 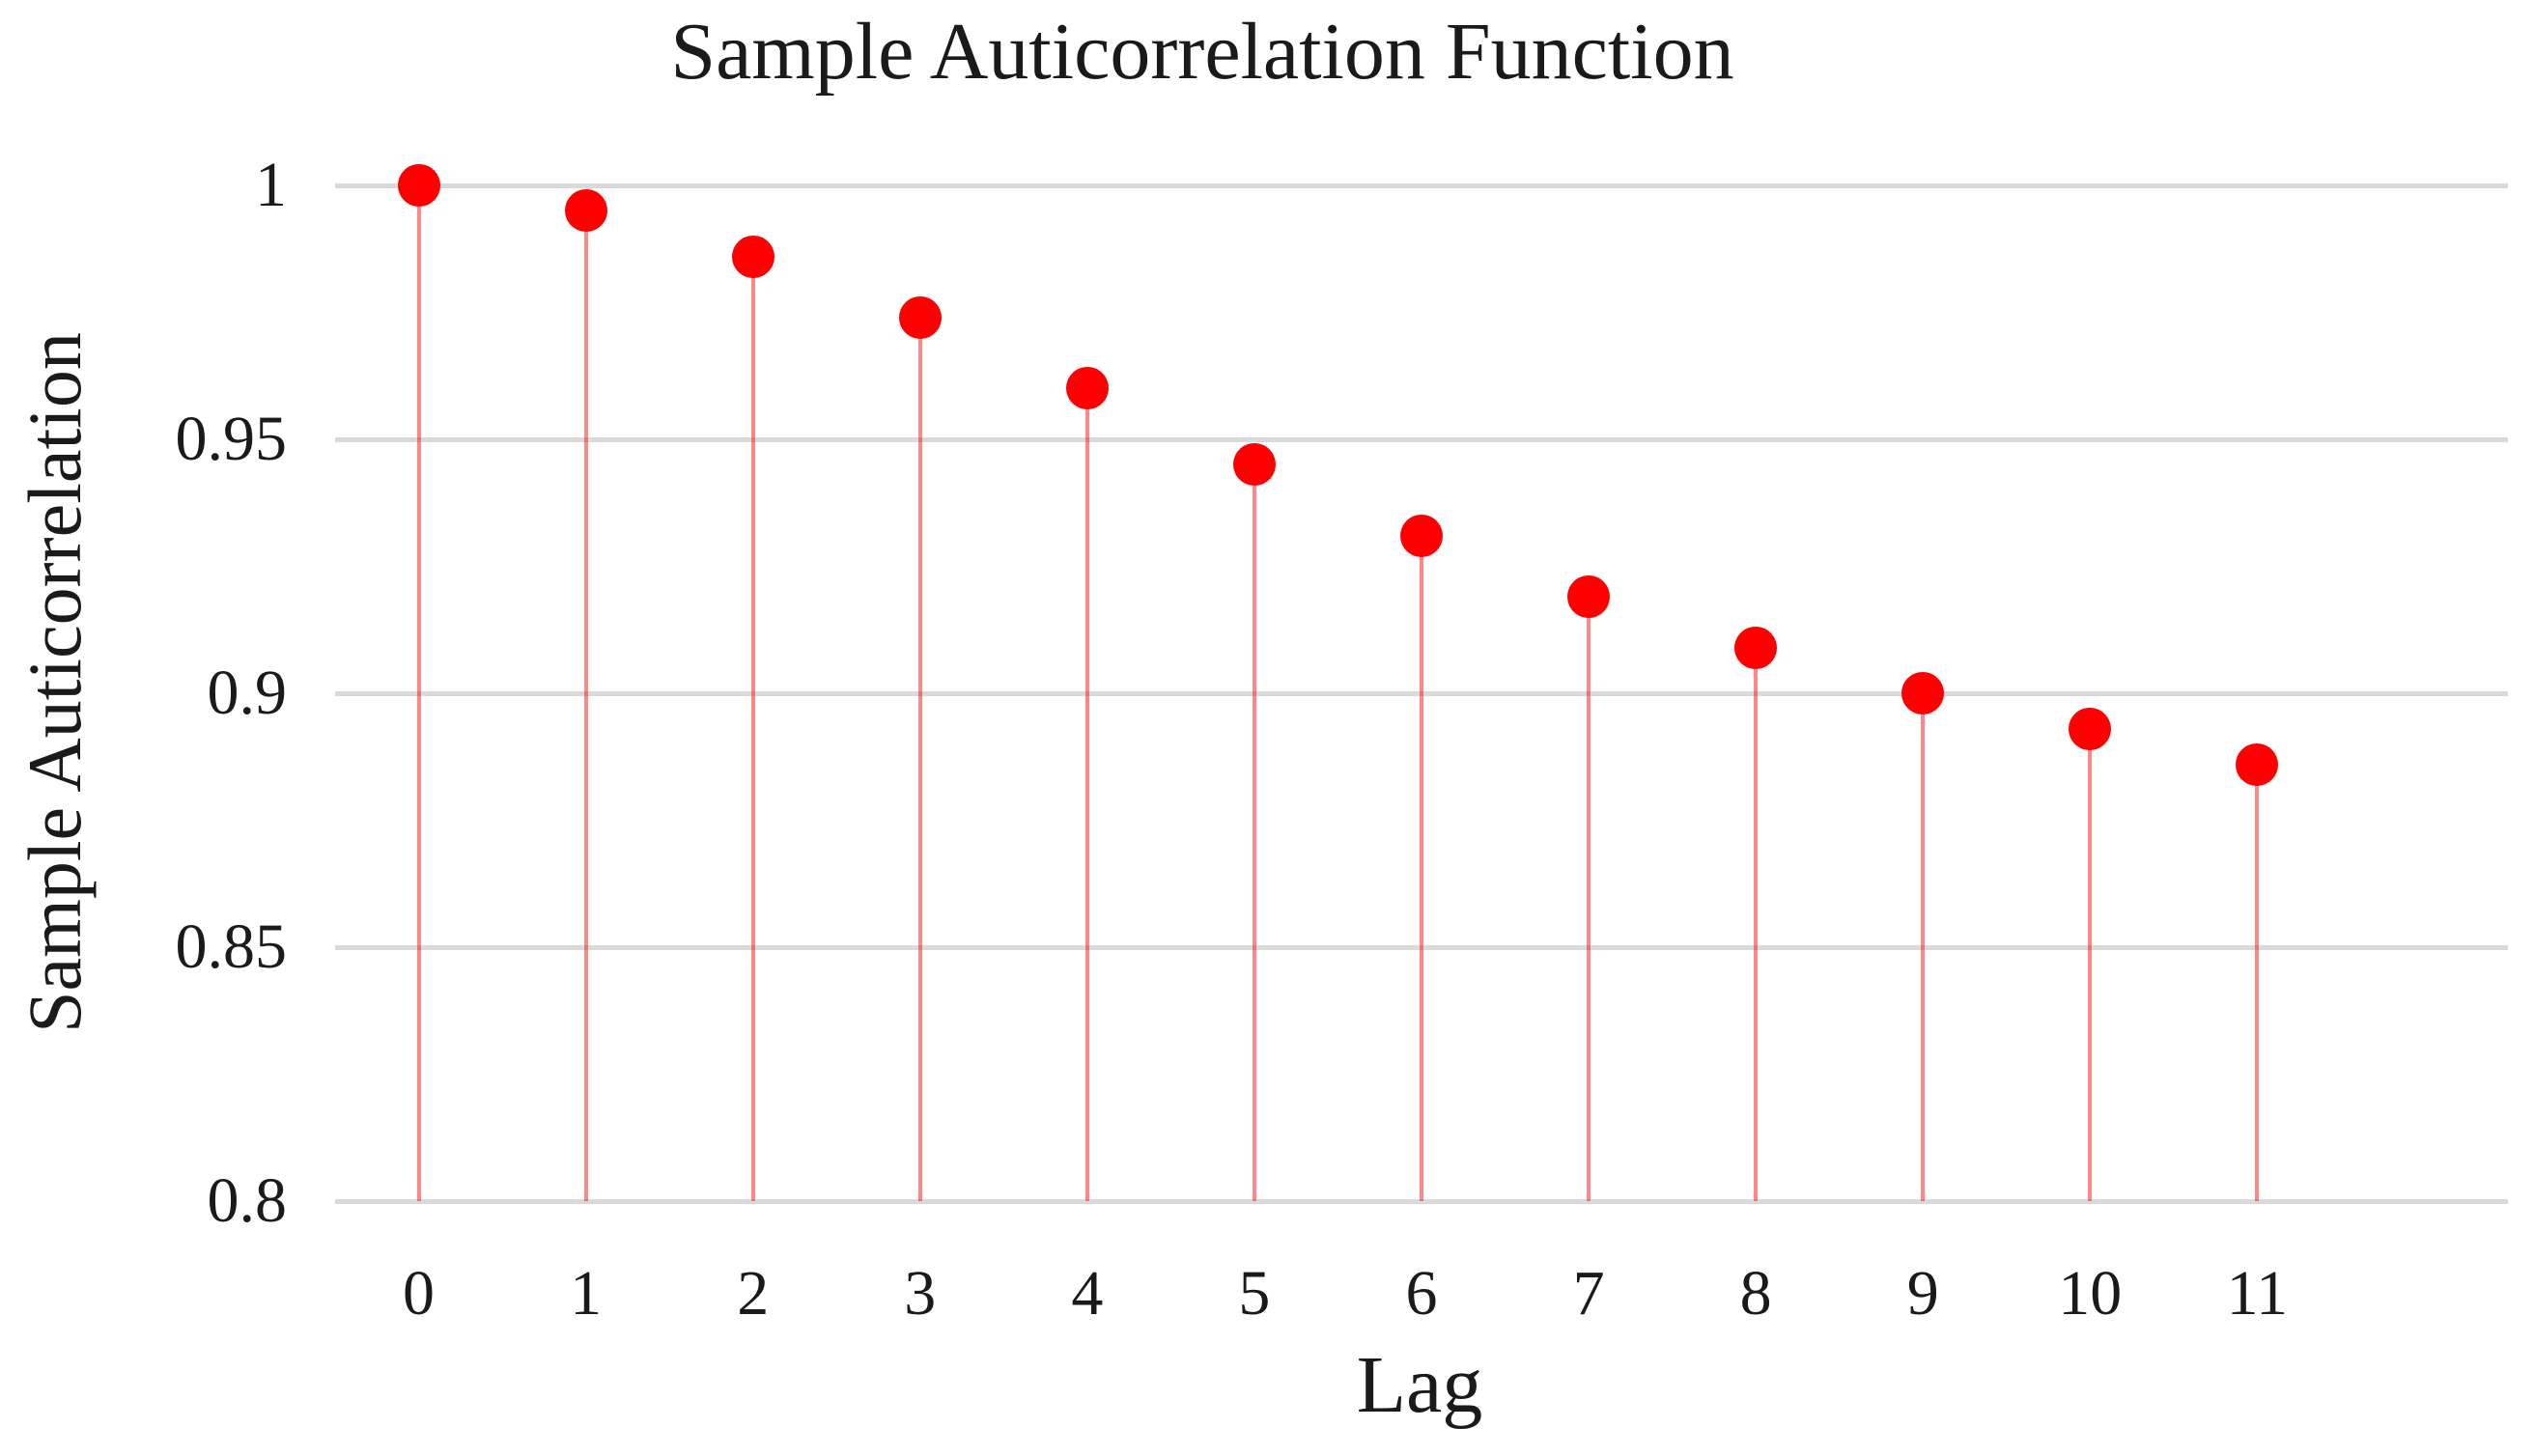 I want to click on x-tick-label: 3, so click(x=920, y=1294).